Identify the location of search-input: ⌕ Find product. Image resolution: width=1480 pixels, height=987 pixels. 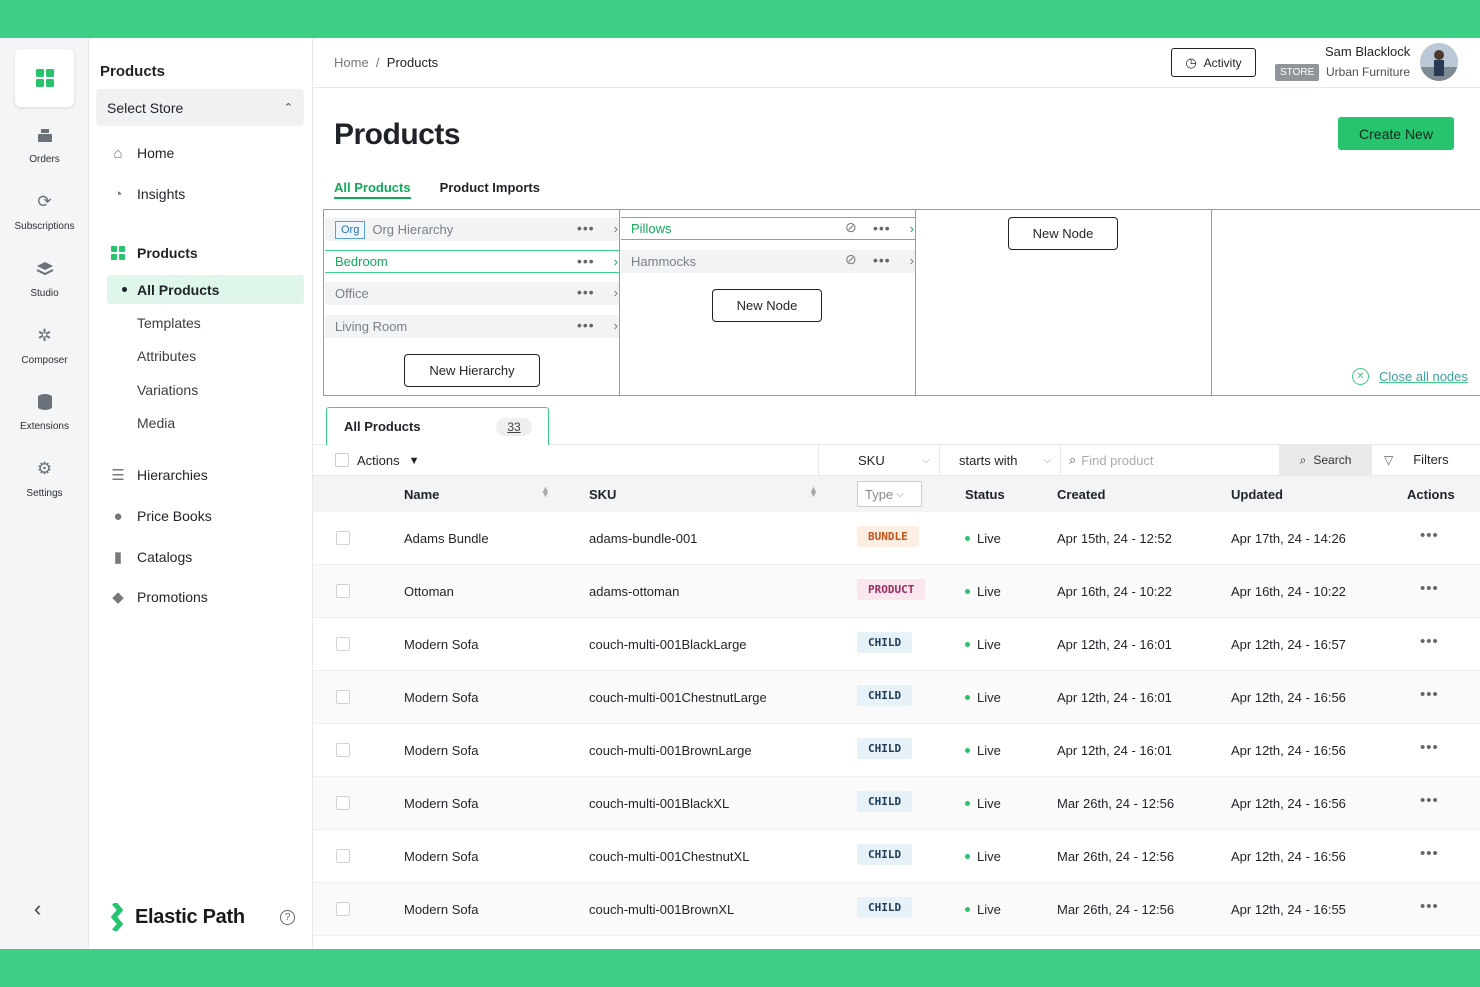
(1111, 460).